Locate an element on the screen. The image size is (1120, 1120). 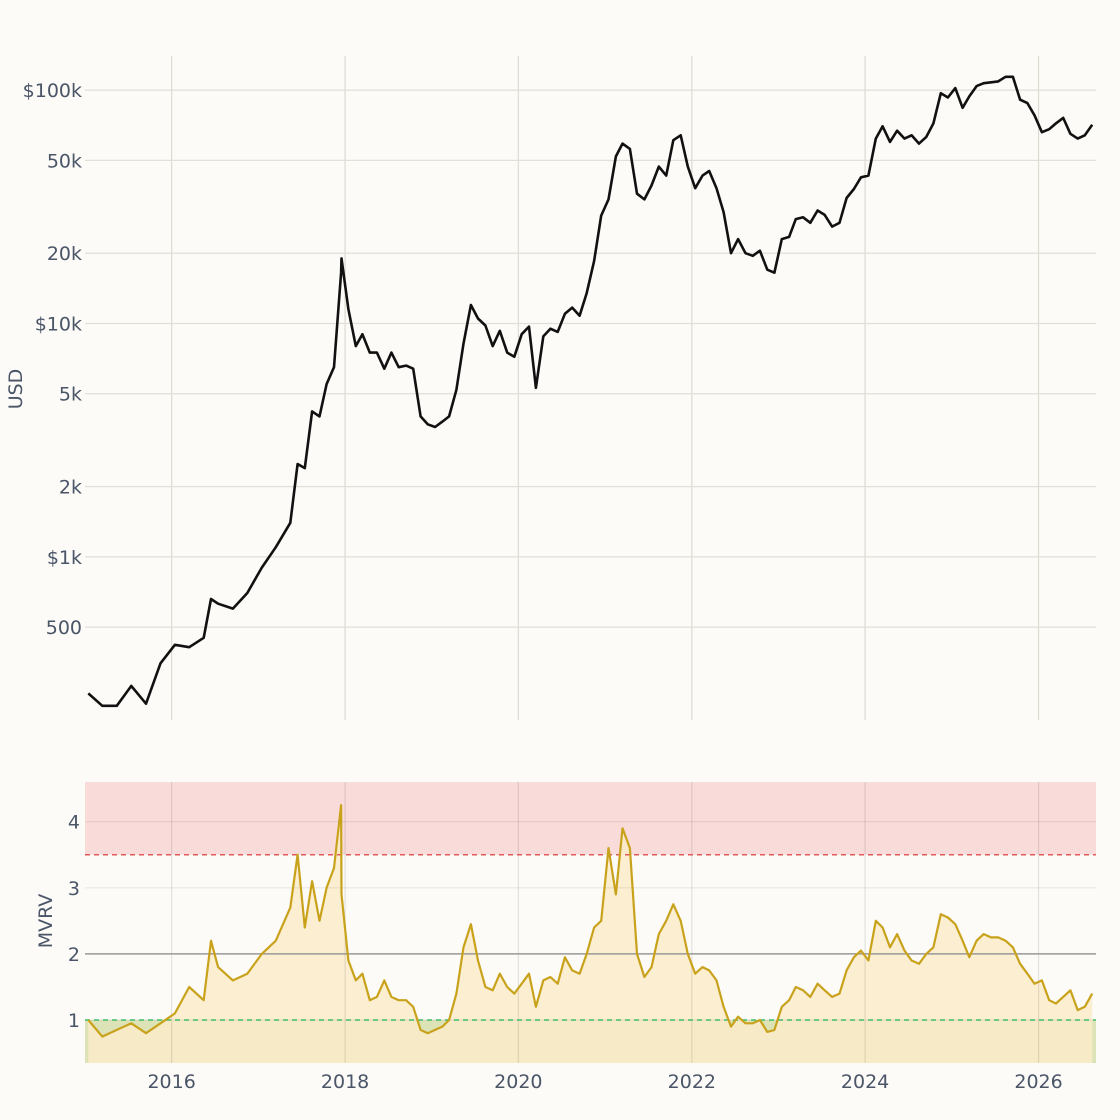
price-y-tick-label: 50k is located at coordinates (64, 161).